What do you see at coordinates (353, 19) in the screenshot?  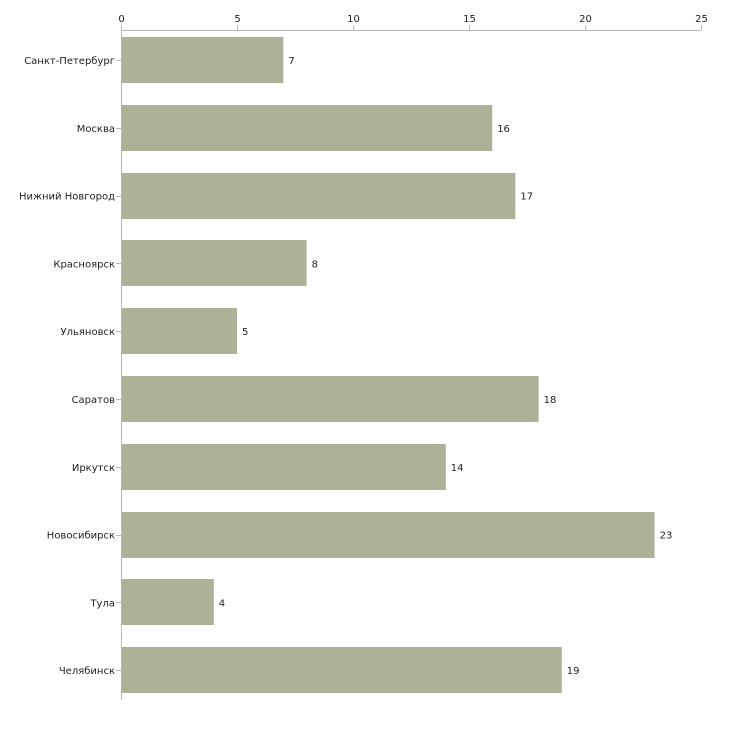 I see `x-tick-label: 10` at bounding box center [353, 19].